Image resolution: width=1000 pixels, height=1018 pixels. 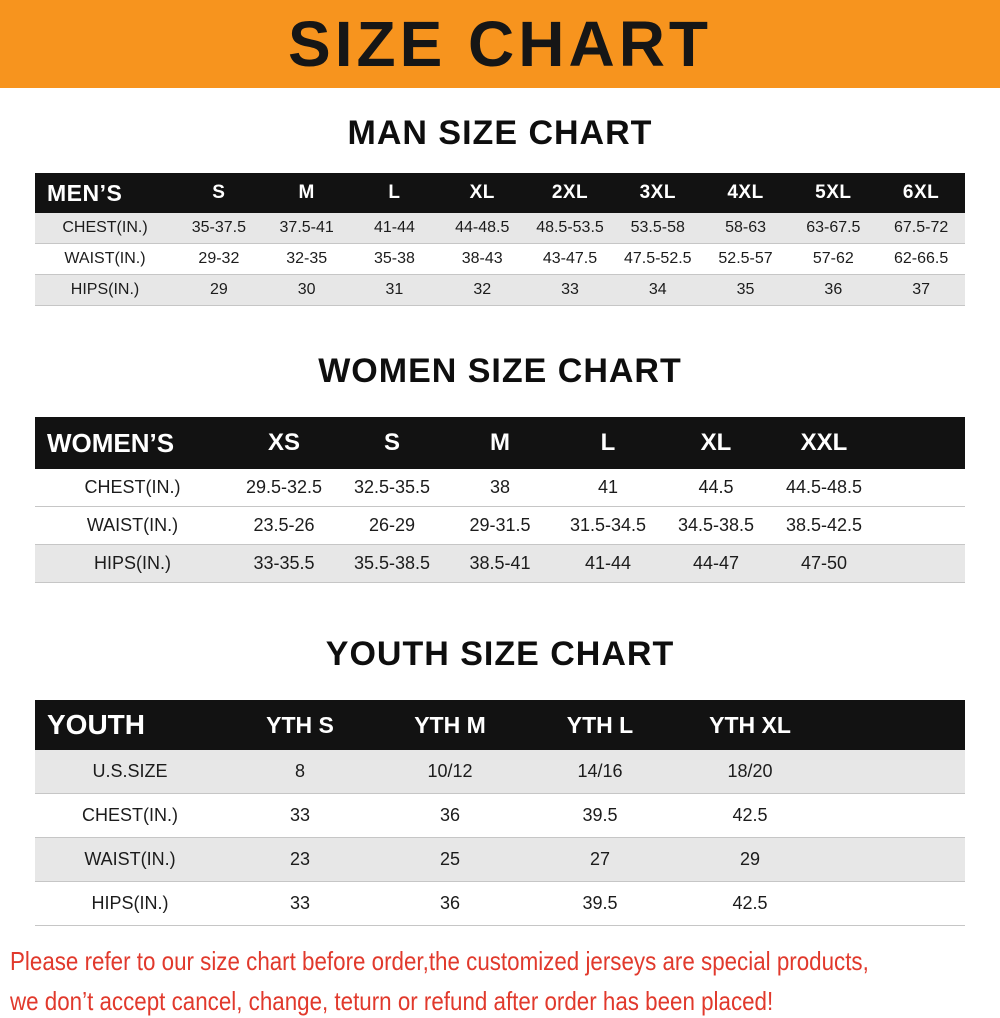 What do you see at coordinates (450, 724) in the screenshot?
I see `column-header: YTH M` at bounding box center [450, 724].